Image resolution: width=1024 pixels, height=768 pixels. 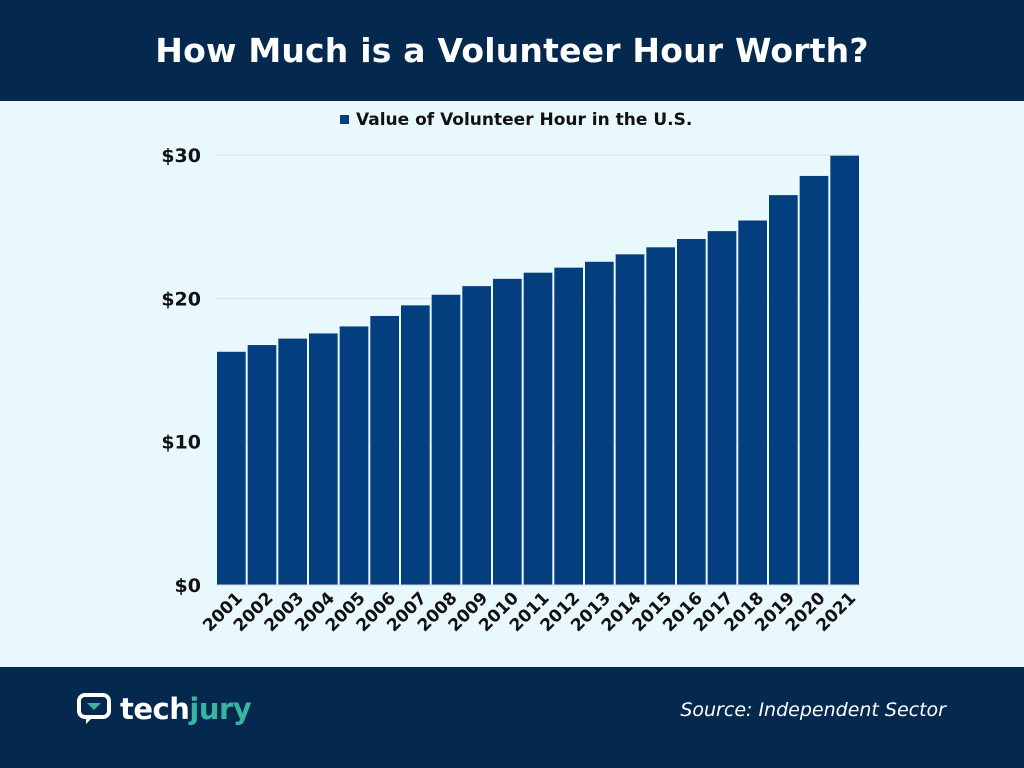 I want to click on logo-tech-text: tech, so click(x=155, y=709).